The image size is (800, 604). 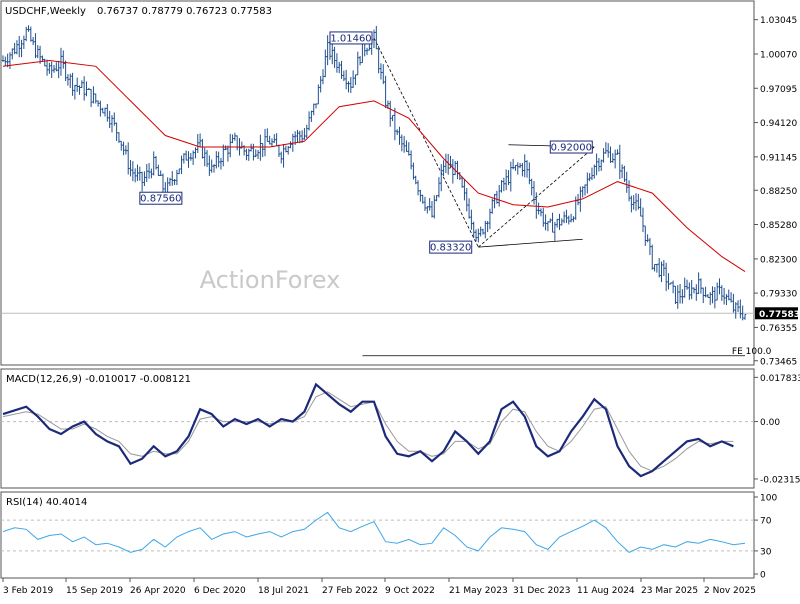 What do you see at coordinates (778, 295) in the screenshot?
I see `price-tick-label: 0.79330` at bounding box center [778, 295].